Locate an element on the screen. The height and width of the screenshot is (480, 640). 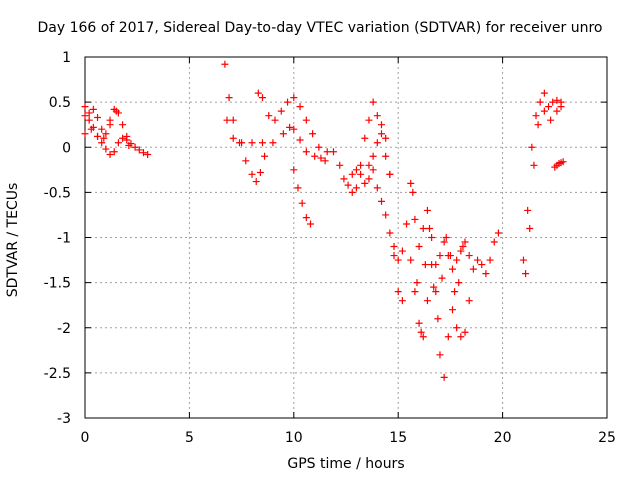
y-tick-label: -2.5 is located at coordinates (57, 374).